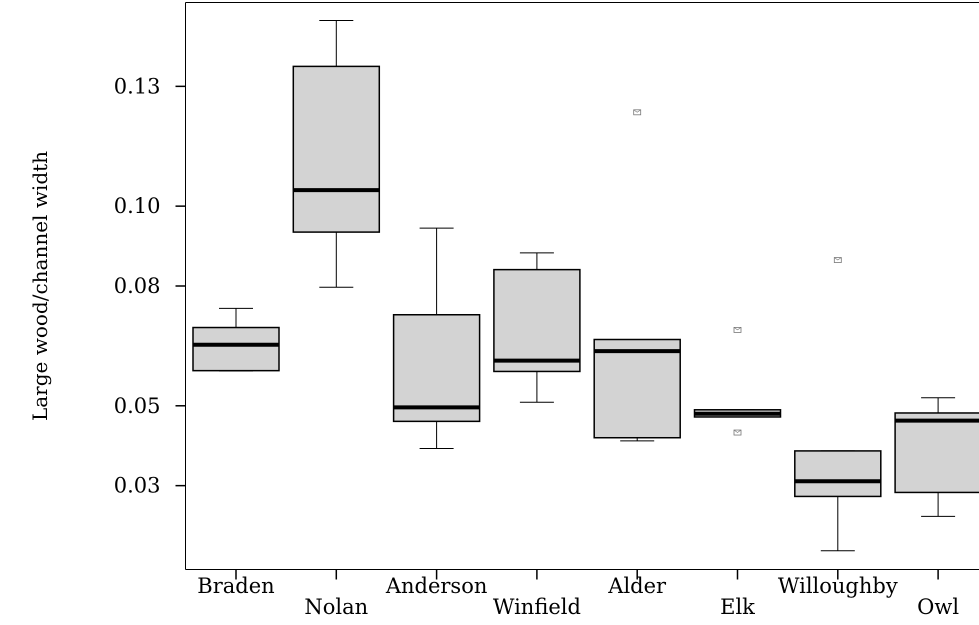  I want to click on y-axis-title: Large wood/channel width, so click(40, 286).